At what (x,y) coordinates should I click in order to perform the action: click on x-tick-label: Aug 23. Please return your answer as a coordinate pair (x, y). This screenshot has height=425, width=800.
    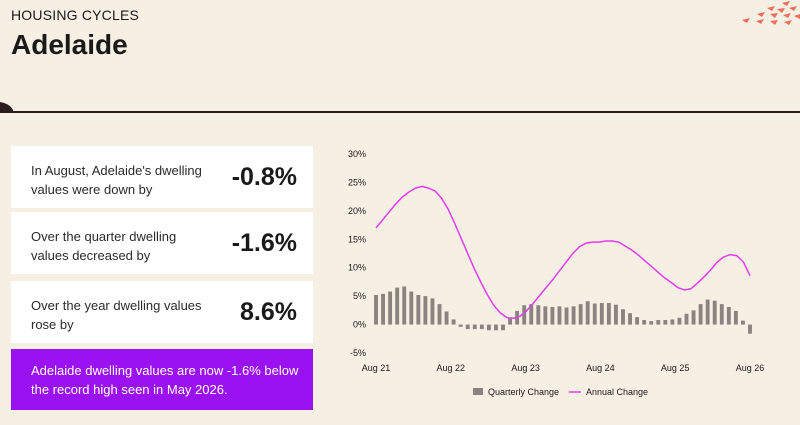
    Looking at the image, I should click on (525, 368).